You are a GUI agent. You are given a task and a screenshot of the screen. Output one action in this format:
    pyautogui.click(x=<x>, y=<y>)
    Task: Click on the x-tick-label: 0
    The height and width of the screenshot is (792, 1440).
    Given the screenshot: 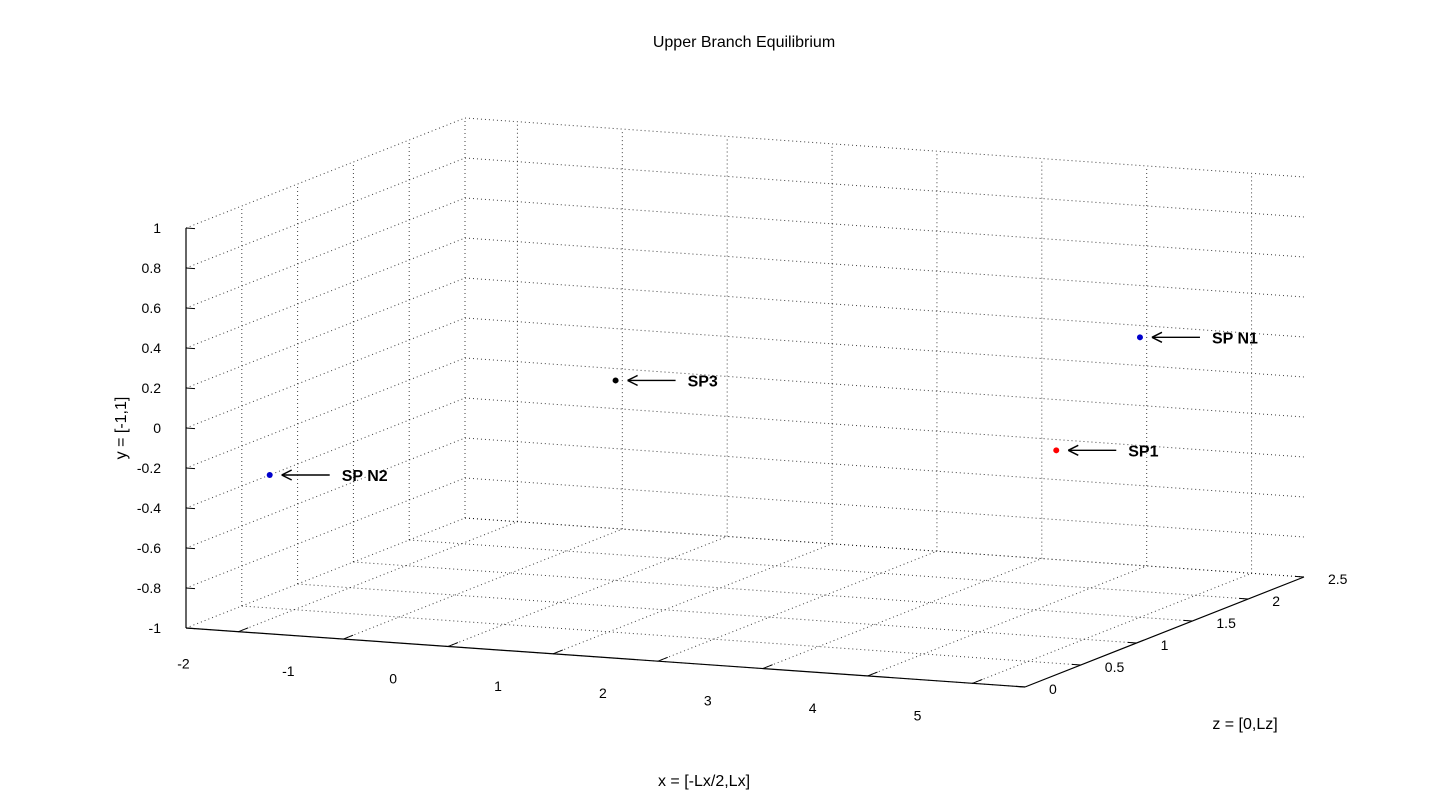 What is the action you would take?
    pyautogui.click(x=393, y=678)
    